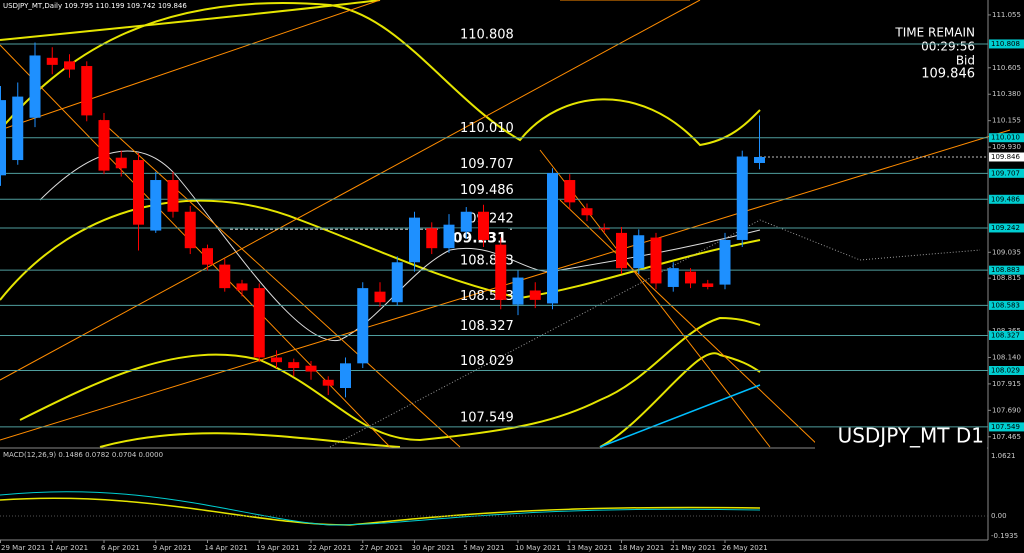 Image resolution: width=1024 pixels, height=553 pixels. Describe the element at coordinates (1003, 456) in the screenshot. I see `macd-axis-label: 1.0621` at that location.